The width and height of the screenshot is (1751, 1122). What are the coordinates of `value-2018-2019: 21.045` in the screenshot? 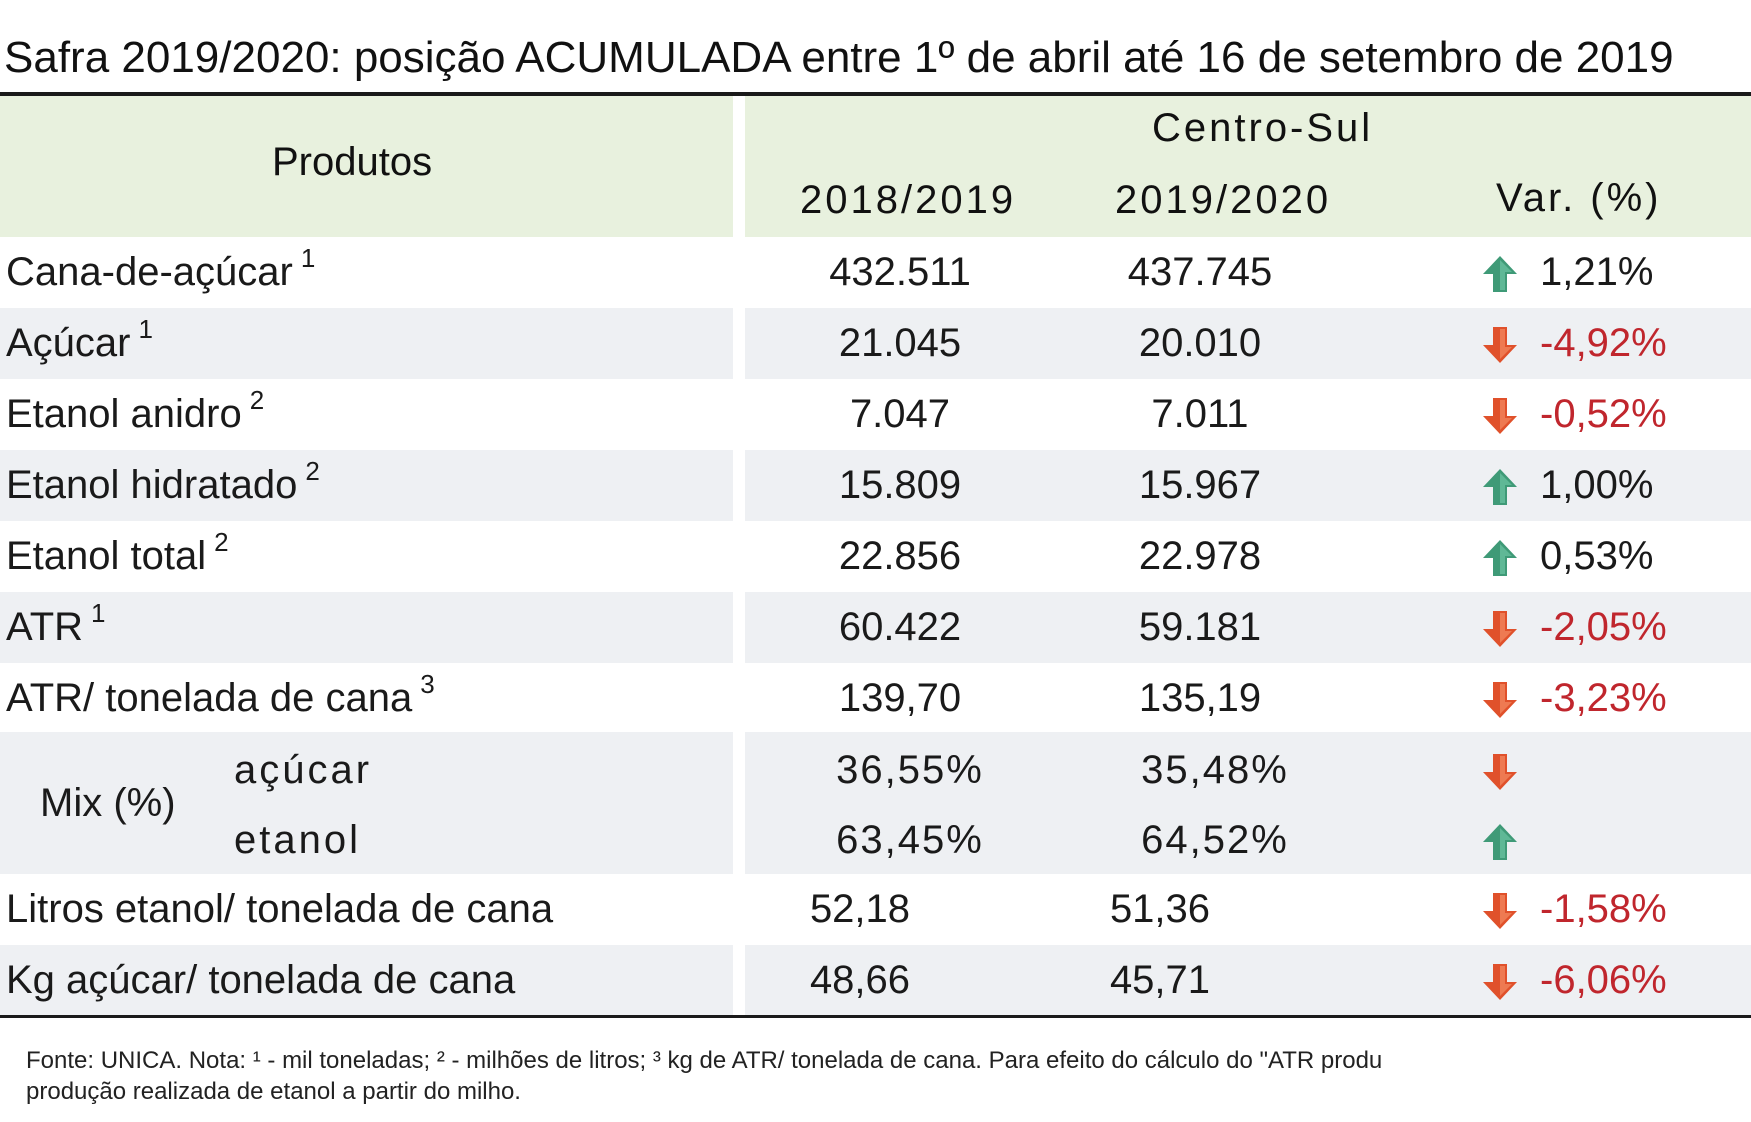 It's located at (900, 343).